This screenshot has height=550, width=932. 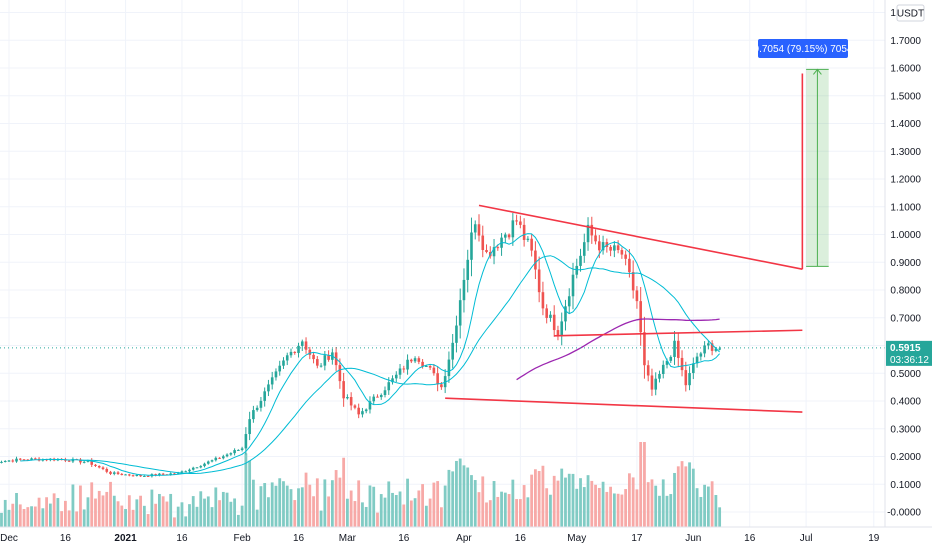 I want to click on candle-2021-04-06-body, so click(x=483, y=242).